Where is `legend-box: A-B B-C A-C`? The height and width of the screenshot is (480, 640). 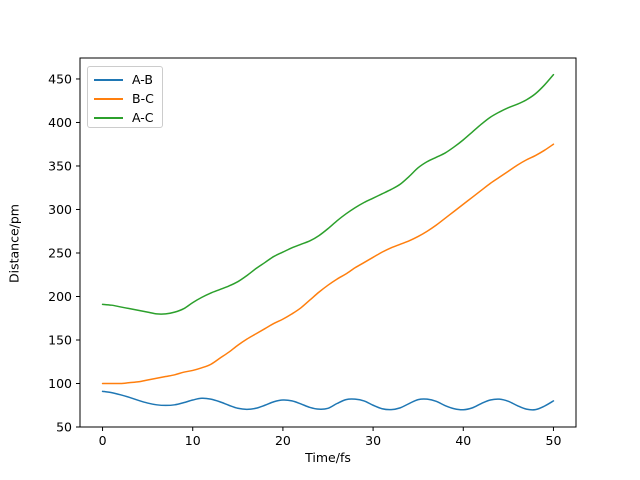 legend-box: A-B B-C A-C is located at coordinates (125, 97).